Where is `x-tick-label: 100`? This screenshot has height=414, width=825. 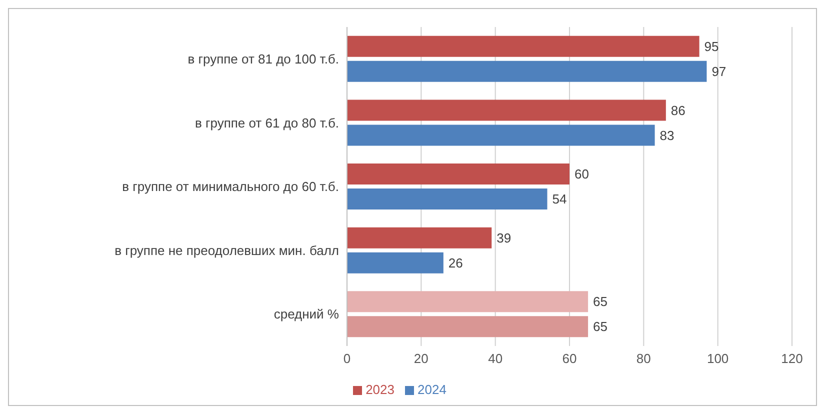 x-tick-label: 100 is located at coordinates (717, 358).